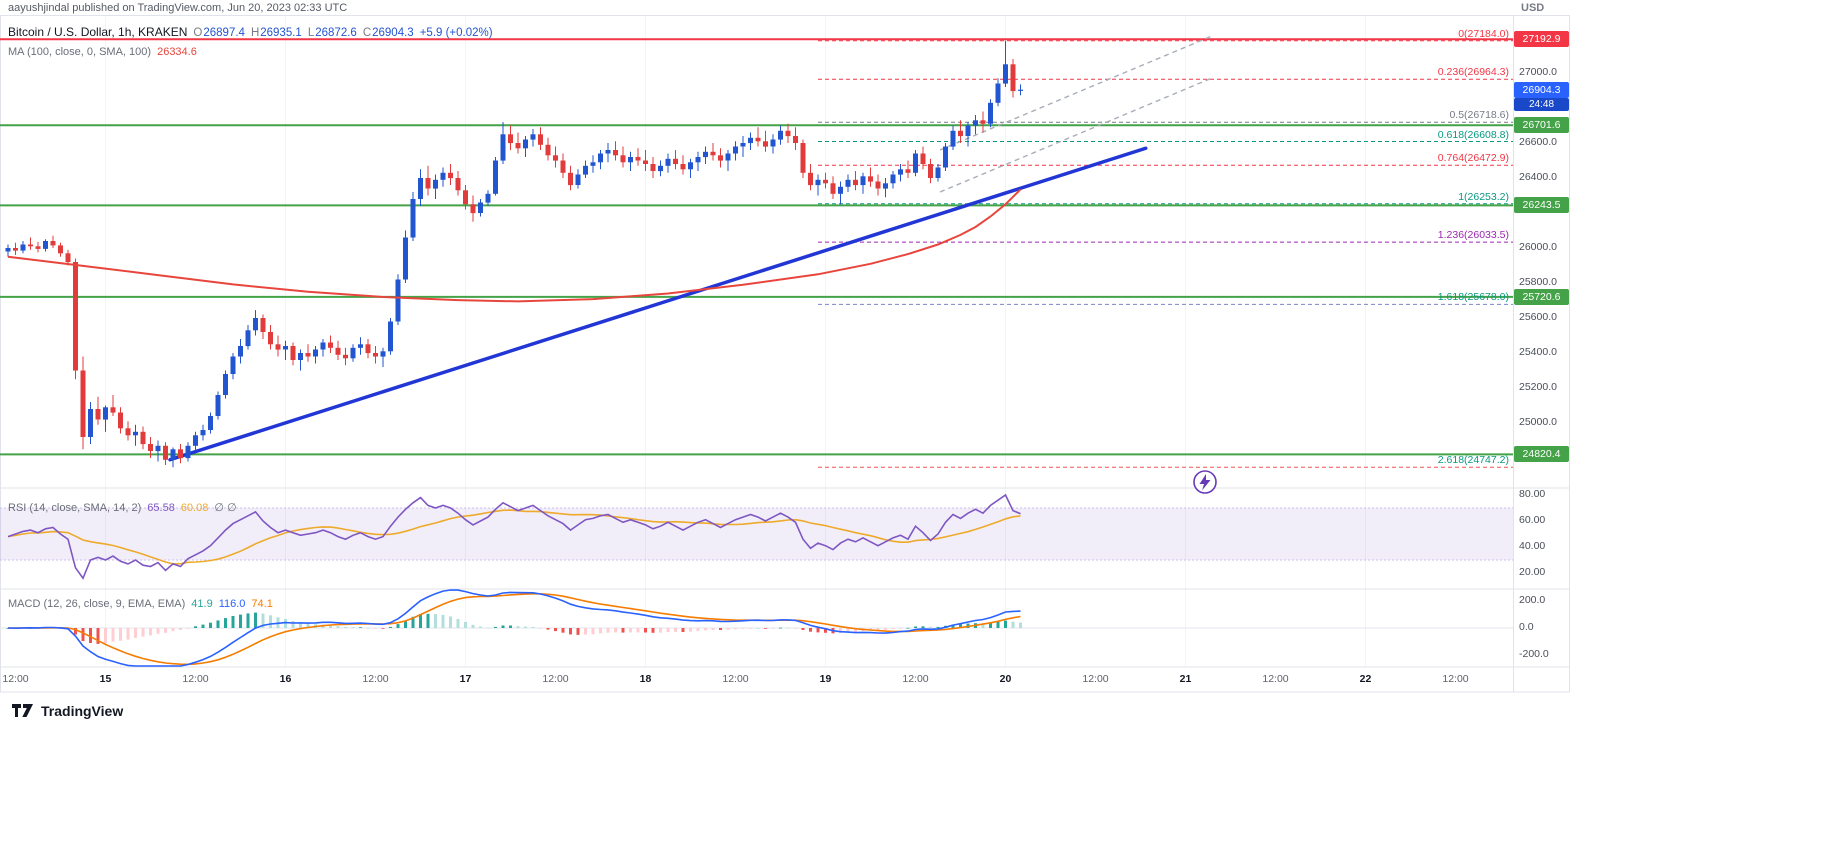  What do you see at coordinates (1365, 679) in the screenshot?
I see `time-label: 22` at bounding box center [1365, 679].